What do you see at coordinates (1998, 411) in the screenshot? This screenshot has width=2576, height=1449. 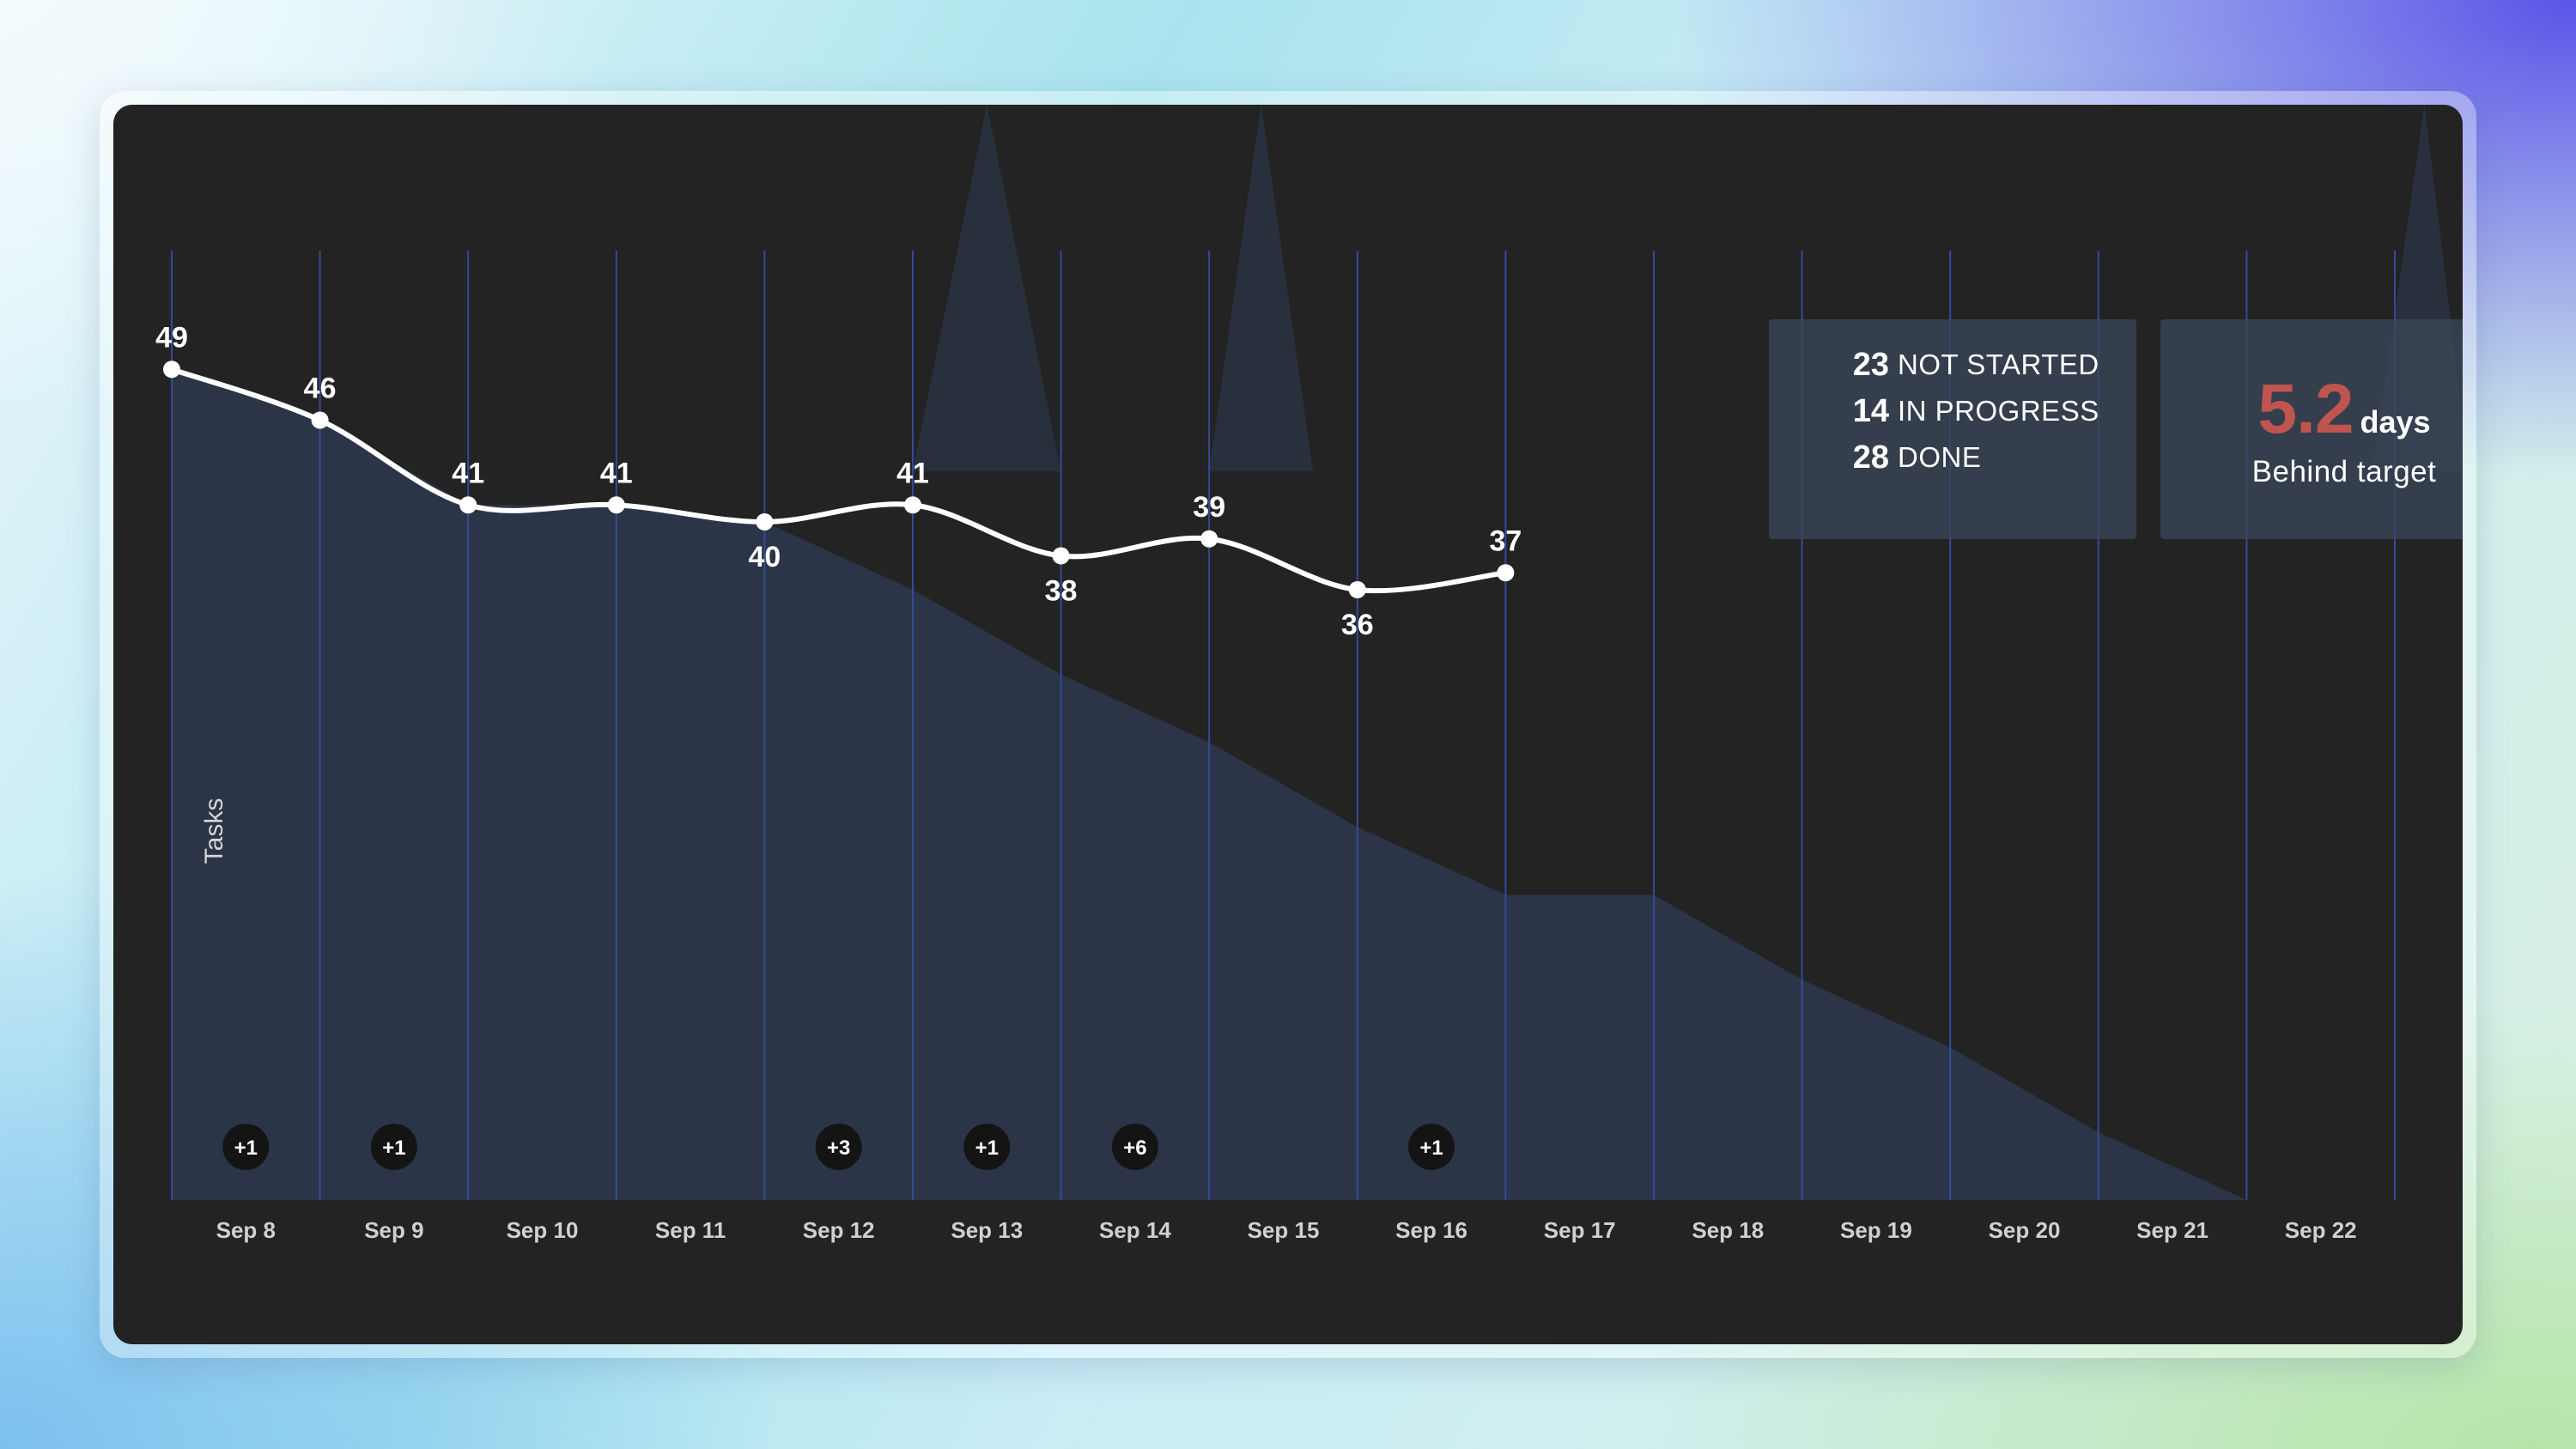 I see `stat-label: IN PROGRESS` at bounding box center [1998, 411].